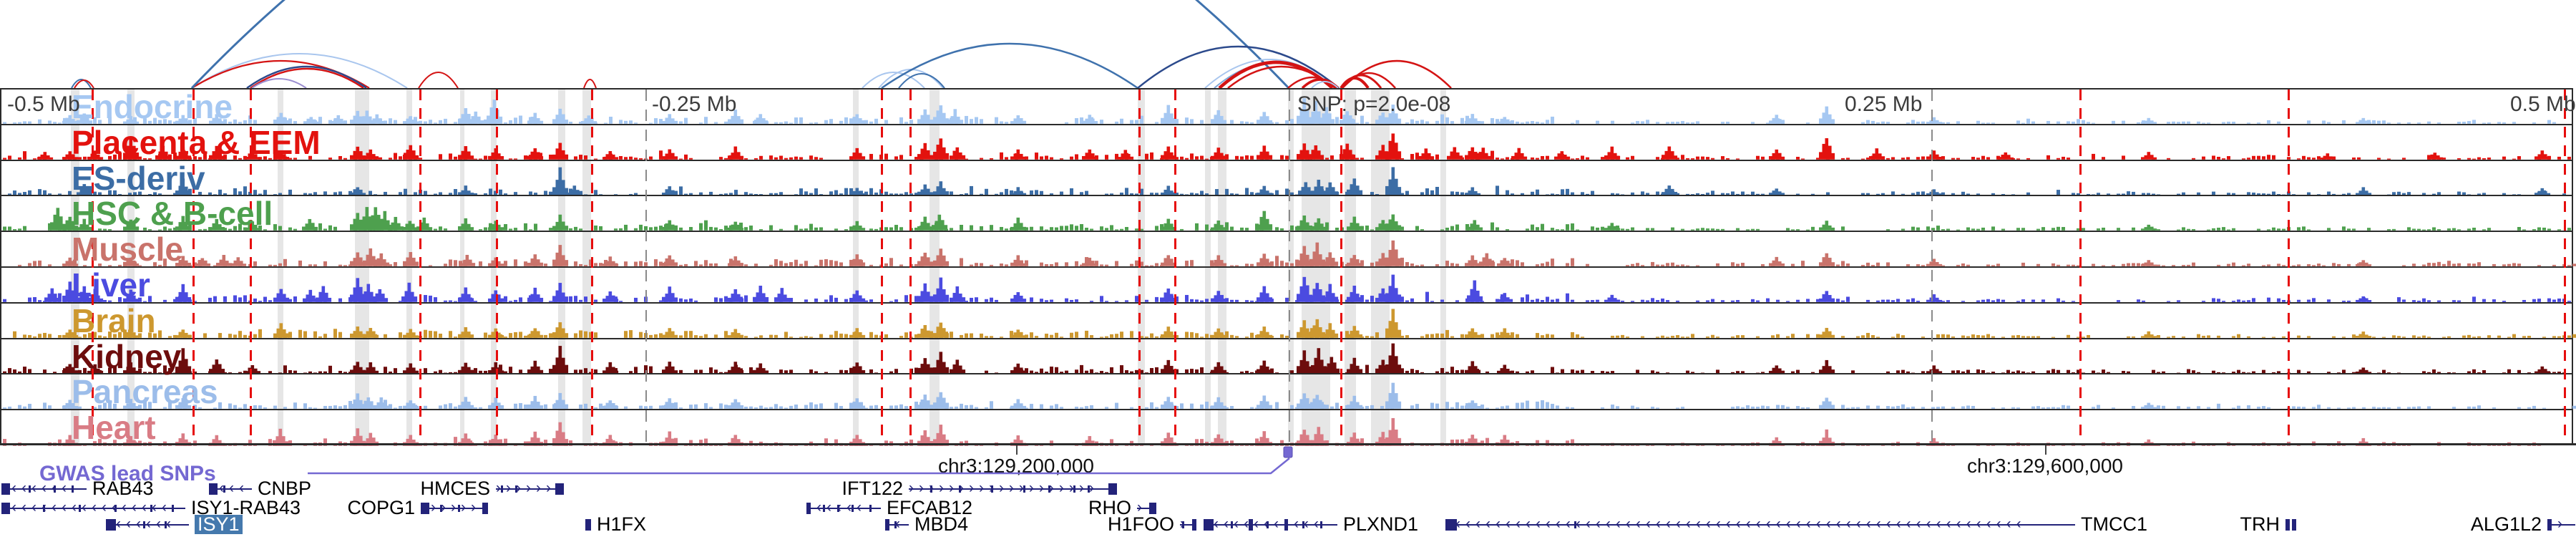 This screenshot has height=537, width=2576. Describe the element at coordinates (111, 285) in the screenshot. I see `track-label: Liver` at that location.